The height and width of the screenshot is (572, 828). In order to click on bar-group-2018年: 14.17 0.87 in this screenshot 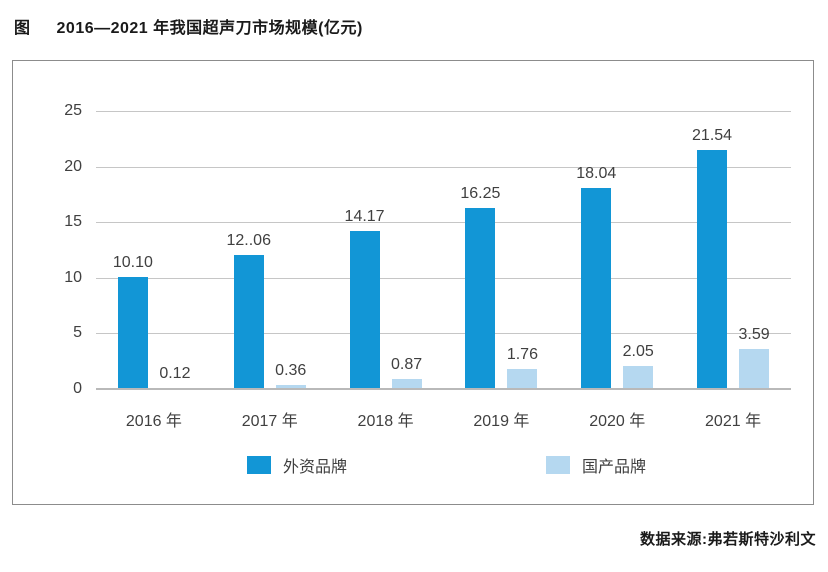, I will do `click(386, 250)`.